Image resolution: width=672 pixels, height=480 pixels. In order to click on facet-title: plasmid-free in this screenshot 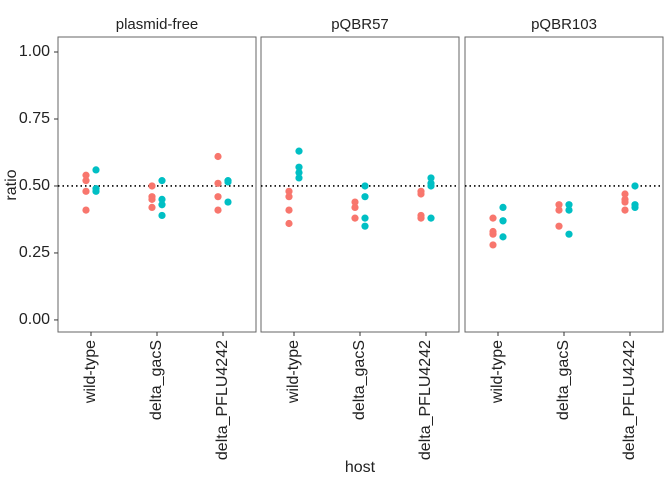, I will do `click(157, 24)`.